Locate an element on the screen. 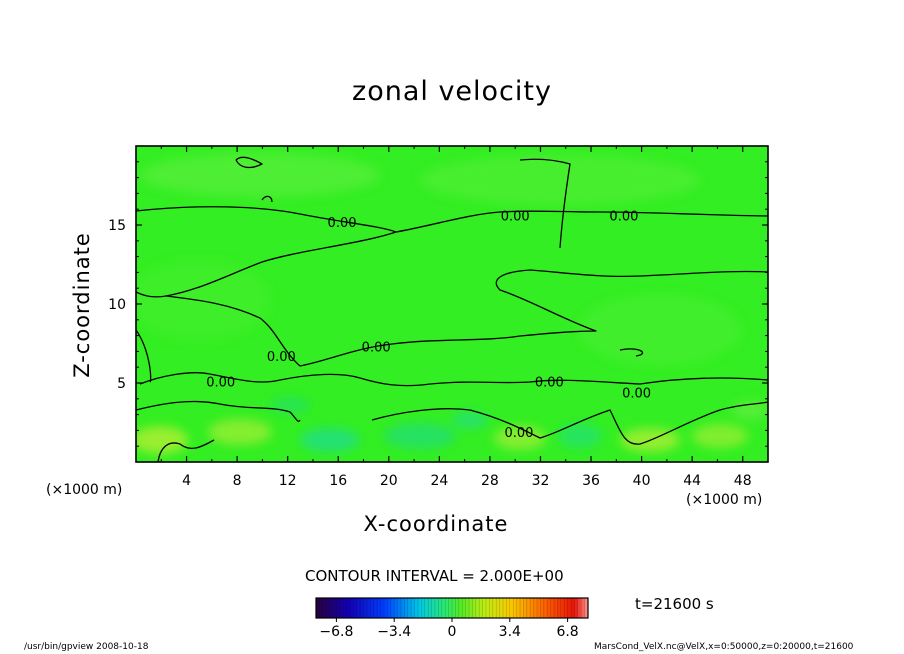 The height and width of the screenshot is (654, 904). colorbar: −6.8 −3.4 0 3.4 6.8 is located at coordinates (452, 618).